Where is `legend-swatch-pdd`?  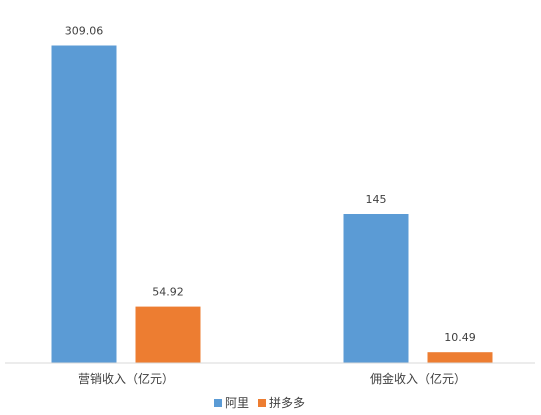
legend-swatch-pdd is located at coordinates (262, 403).